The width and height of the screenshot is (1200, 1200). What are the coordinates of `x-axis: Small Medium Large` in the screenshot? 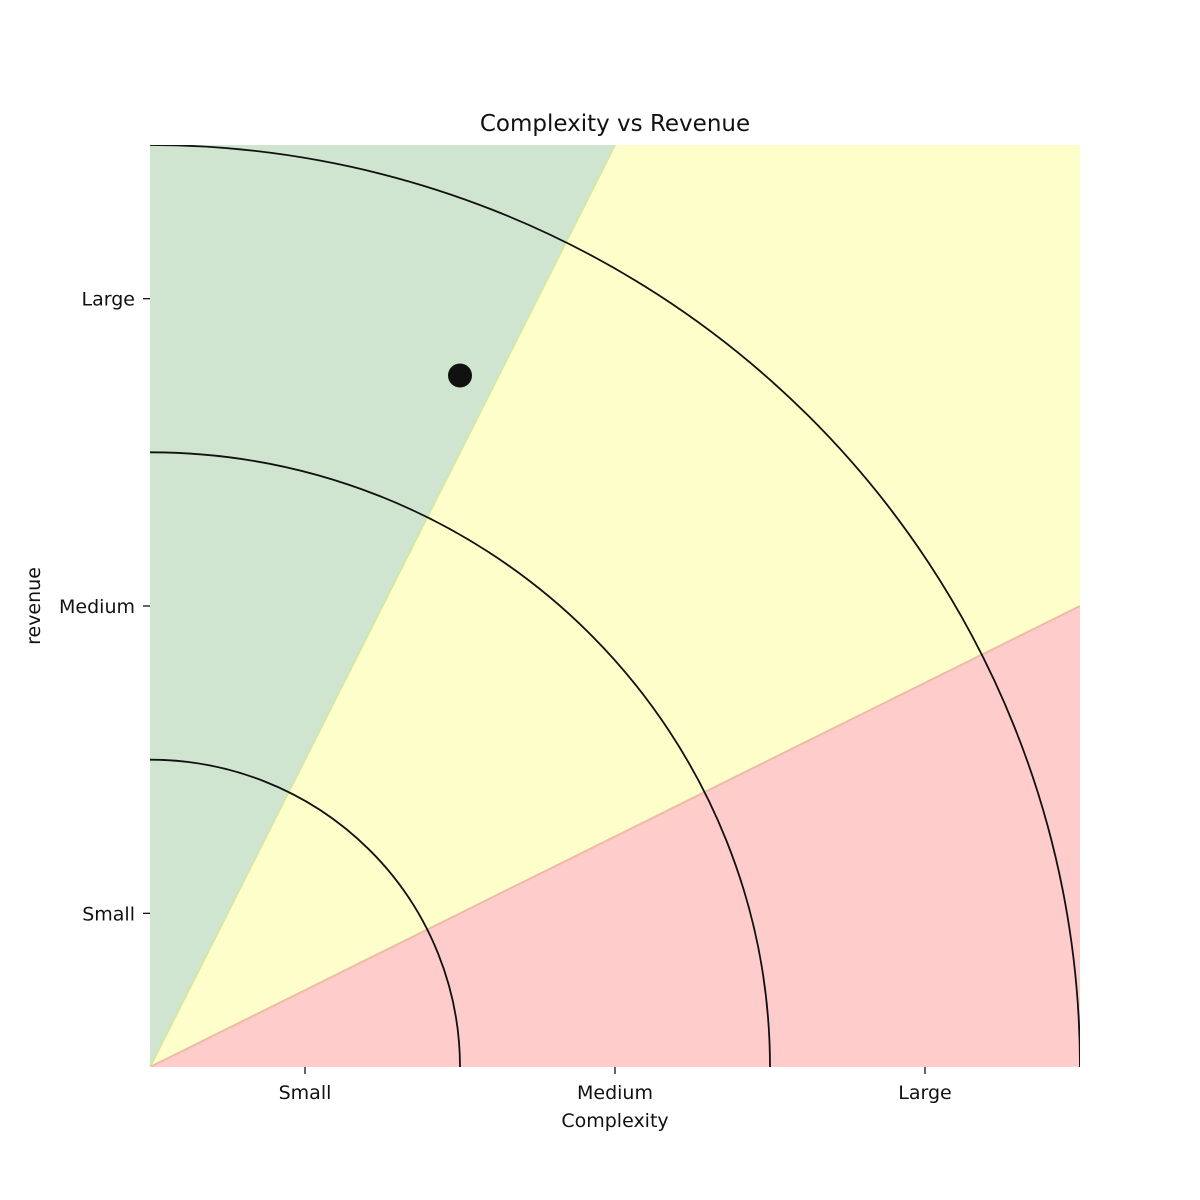 It's located at (615, 1085).